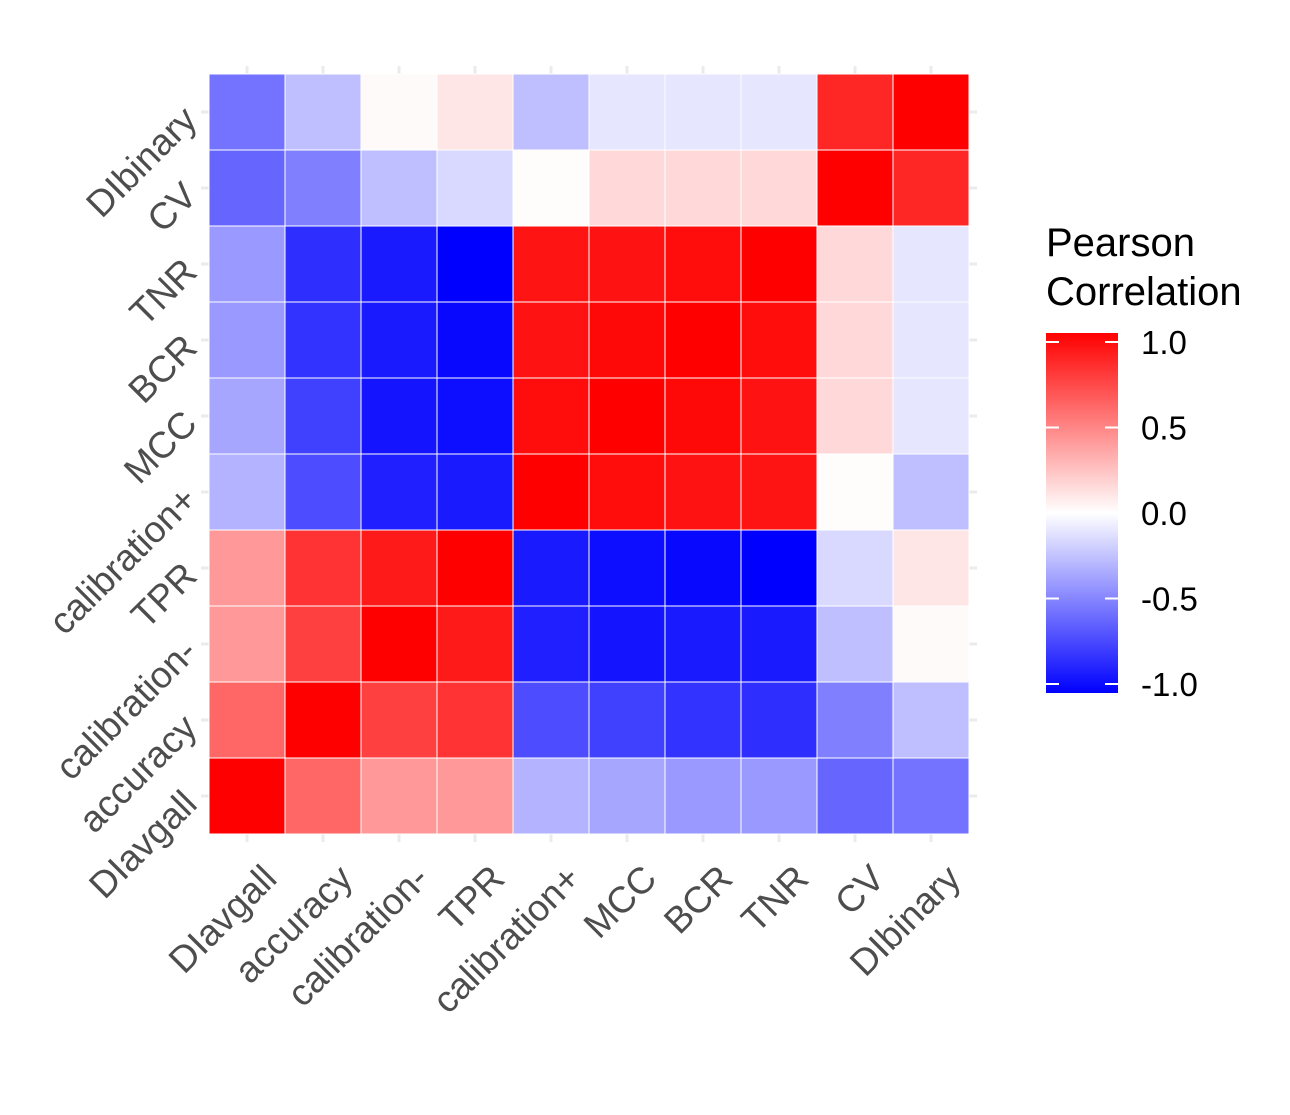 Image resolution: width=1290 pixels, height=1115 pixels. I want to click on heatmap-cell-TNR-calibration-, so click(399, 264).